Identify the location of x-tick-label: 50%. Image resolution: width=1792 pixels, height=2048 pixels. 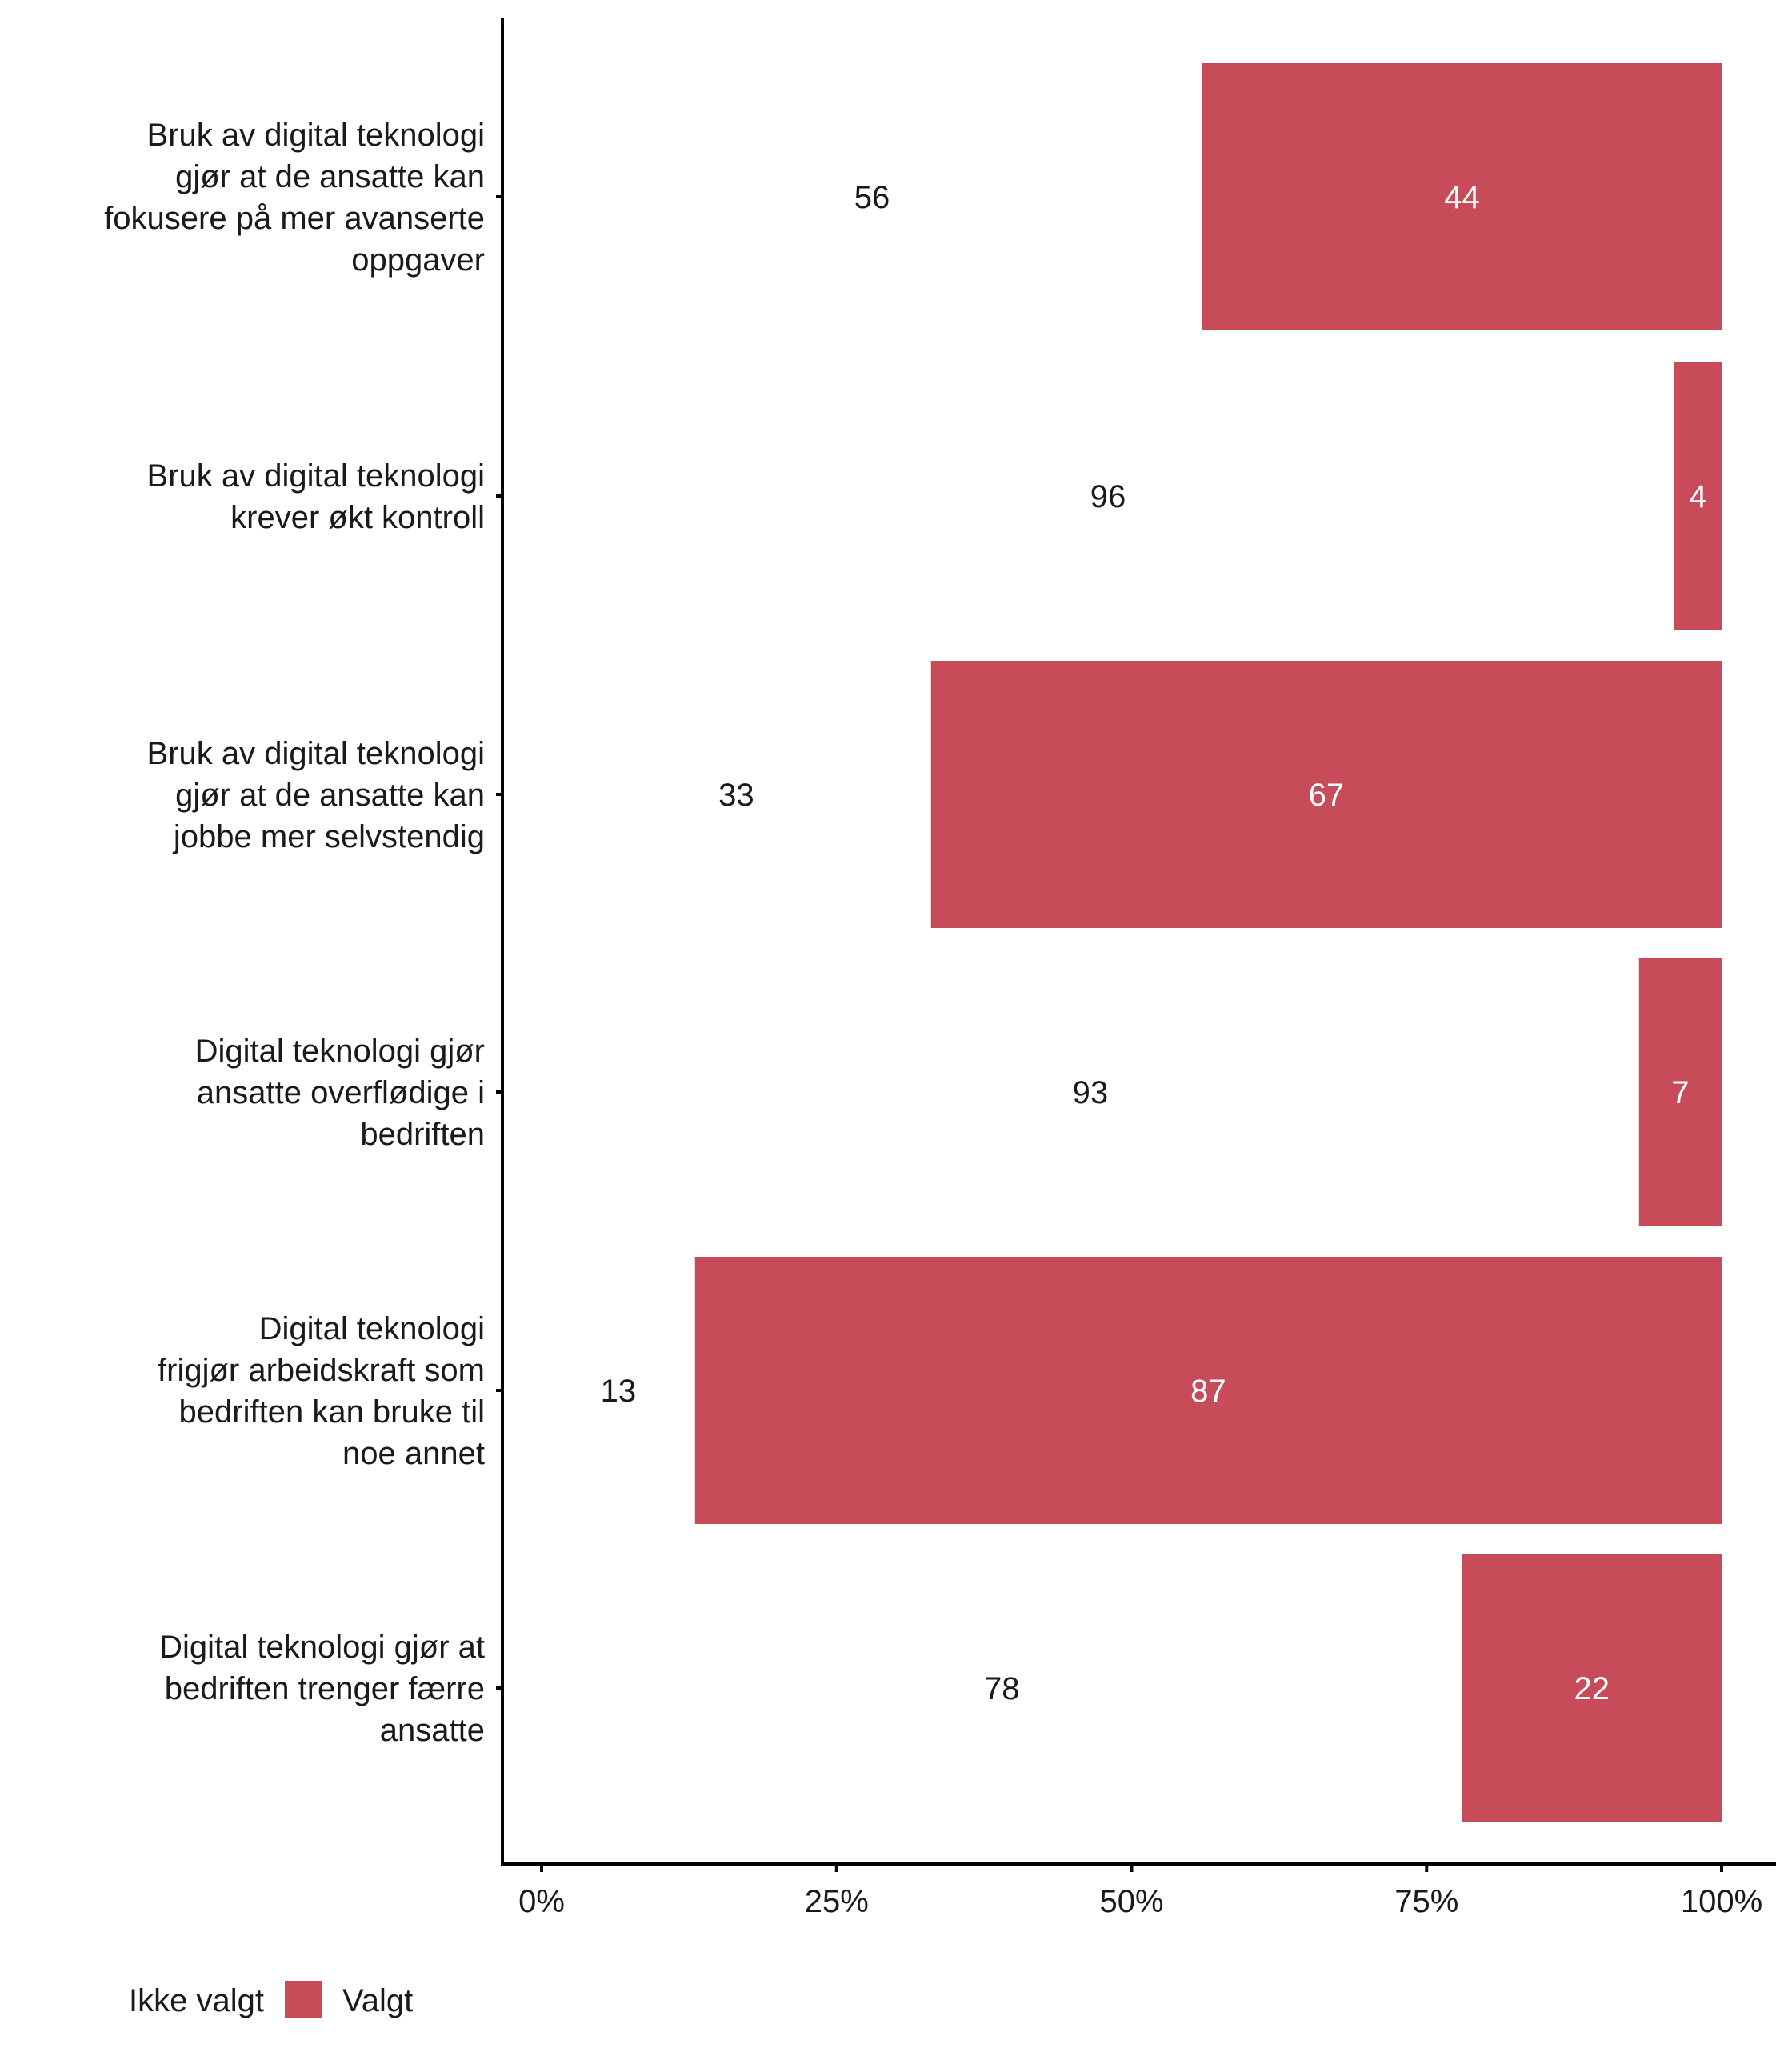
(1131, 1901).